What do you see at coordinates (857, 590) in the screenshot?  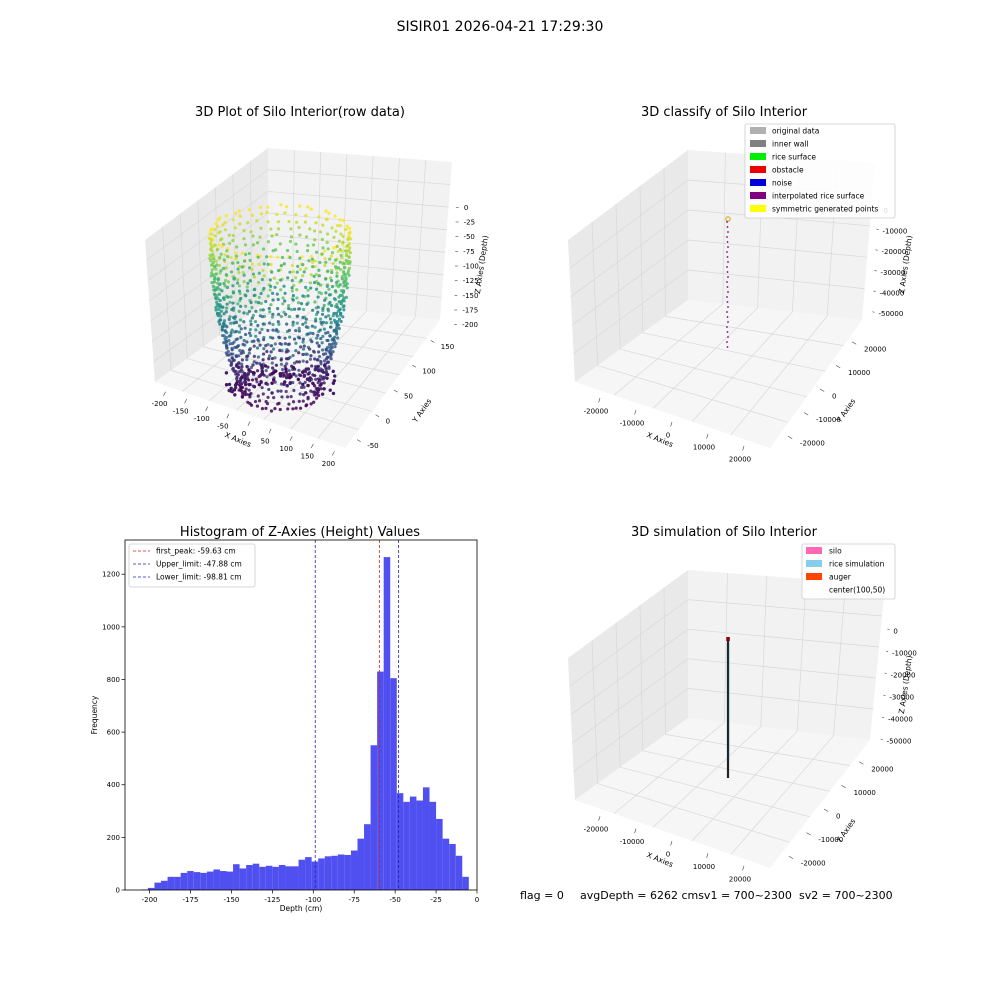 I see `simulation-3d-legend-label: center(100,50)` at bounding box center [857, 590].